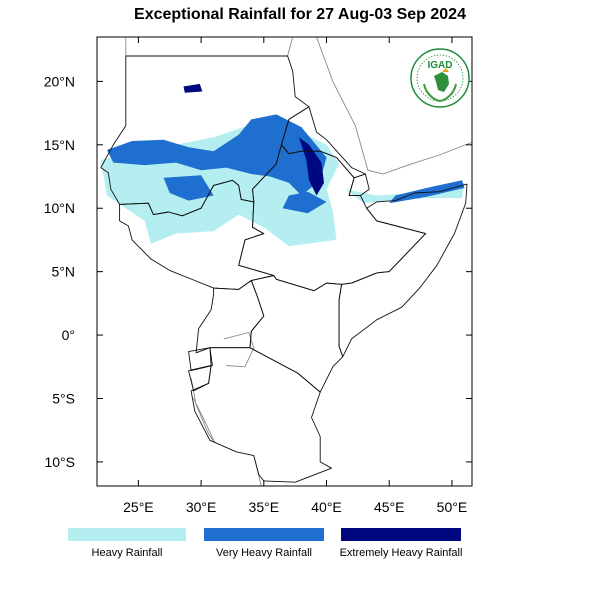  What do you see at coordinates (440, 65) in the screenshot?
I see `logo-text: IGAD` at bounding box center [440, 65].